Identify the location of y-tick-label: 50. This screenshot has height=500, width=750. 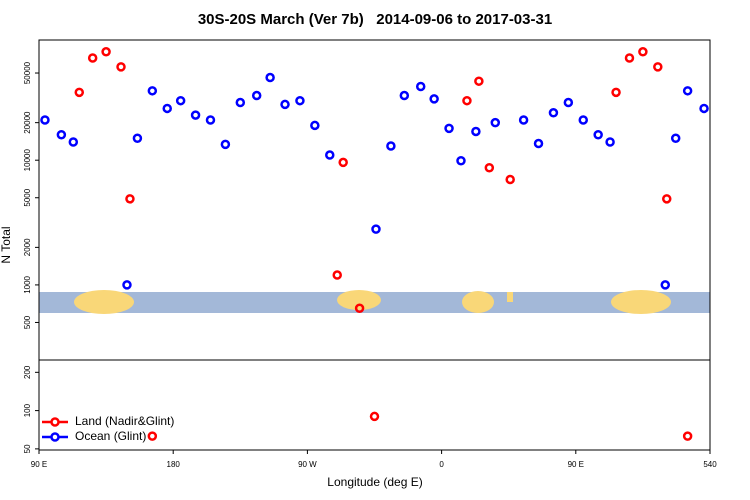
(27, 448).